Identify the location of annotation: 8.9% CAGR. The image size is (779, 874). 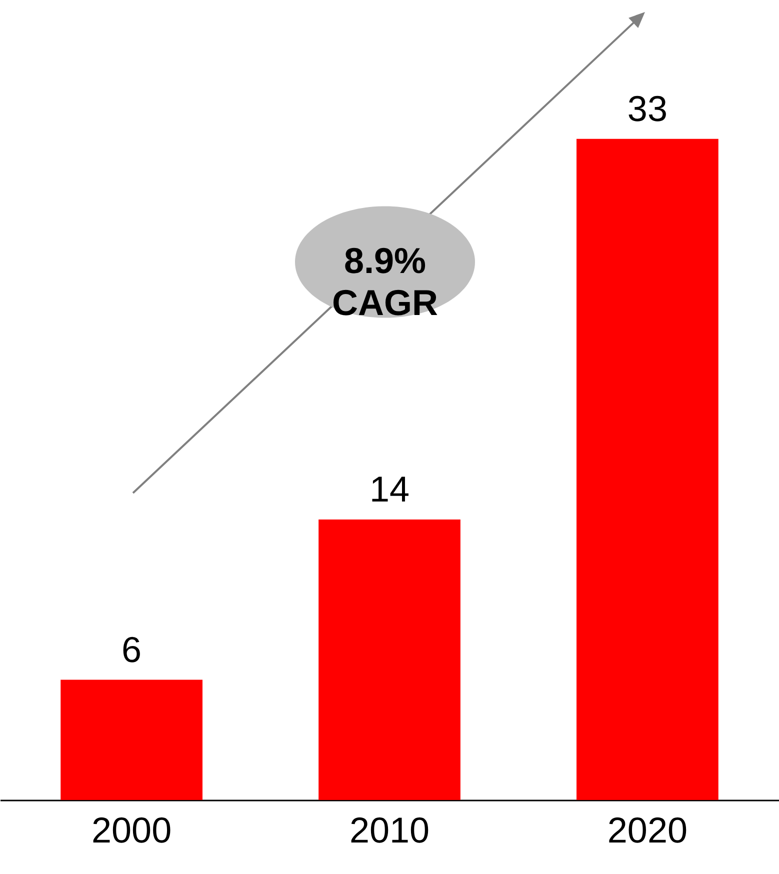
(385, 281).